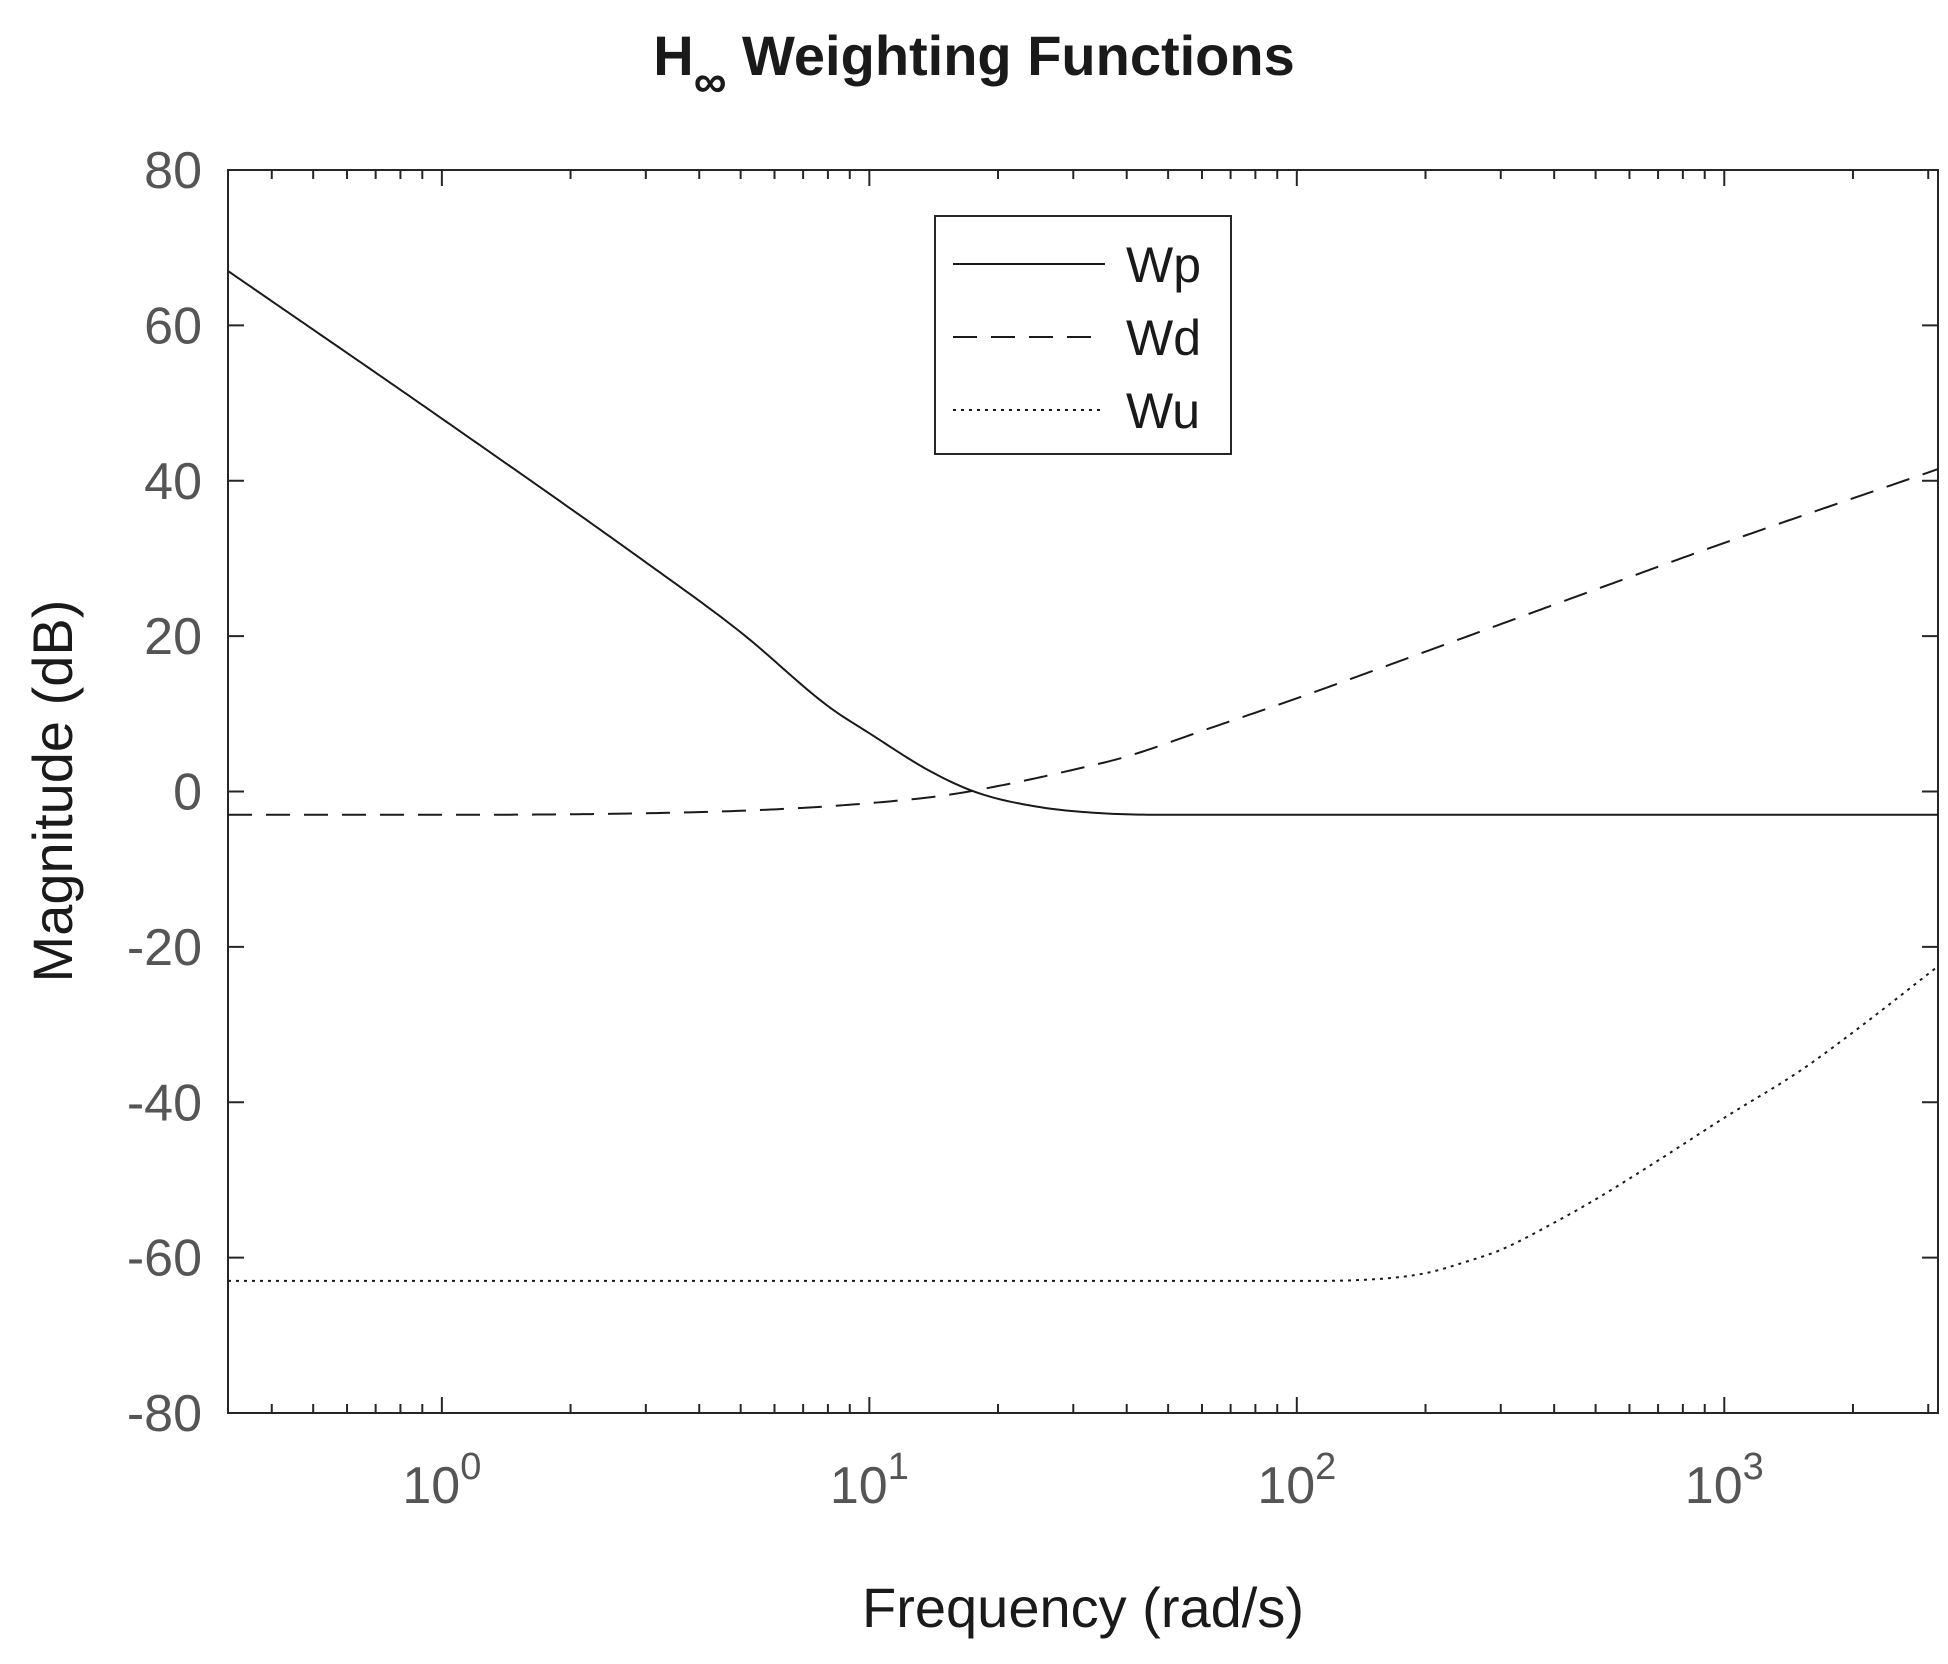 This screenshot has height=1664, width=1948. What do you see at coordinates (187, 793) in the screenshot?
I see `y-tick-label: 0` at bounding box center [187, 793].